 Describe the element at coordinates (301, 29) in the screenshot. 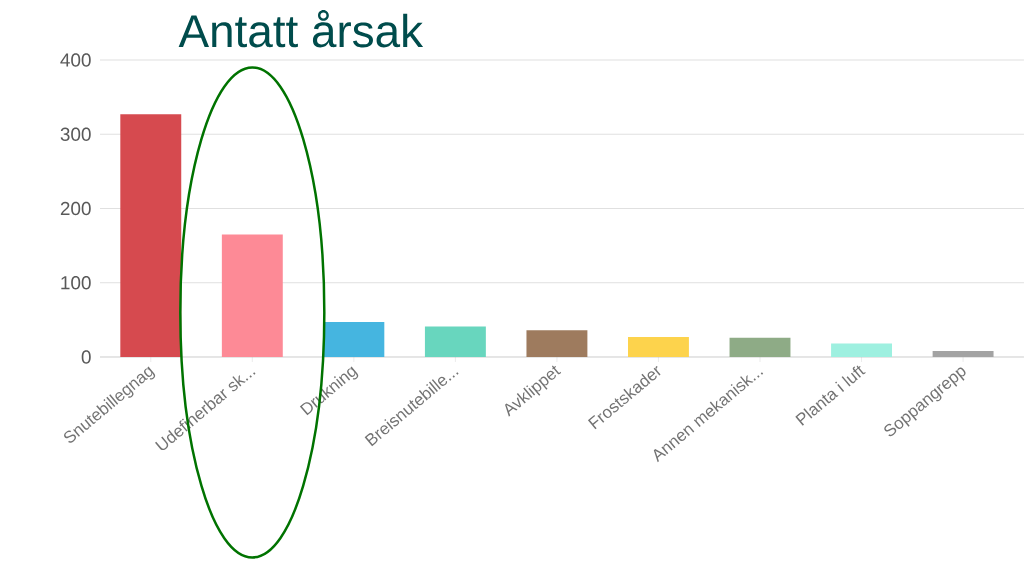

I see `chart-title: Antatt årsak` at that location.